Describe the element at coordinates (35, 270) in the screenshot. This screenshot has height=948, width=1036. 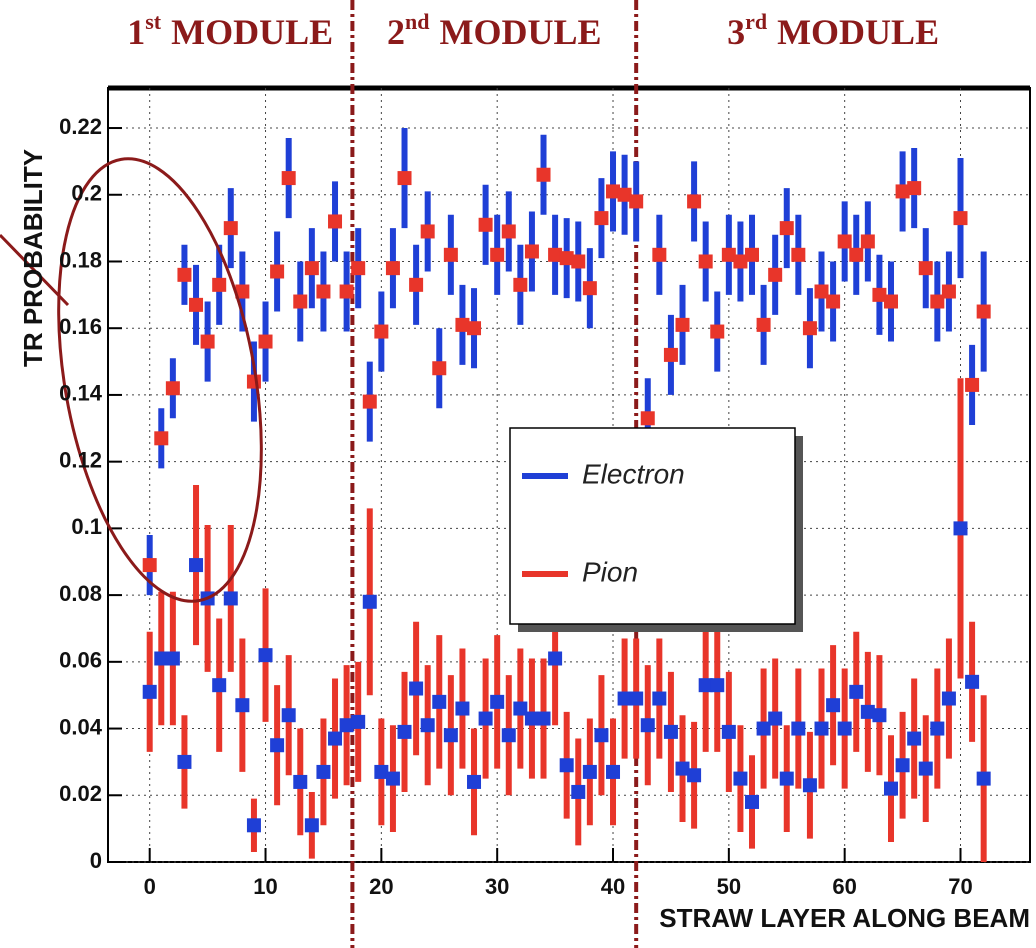
I see `annotation-pointer` at that location.